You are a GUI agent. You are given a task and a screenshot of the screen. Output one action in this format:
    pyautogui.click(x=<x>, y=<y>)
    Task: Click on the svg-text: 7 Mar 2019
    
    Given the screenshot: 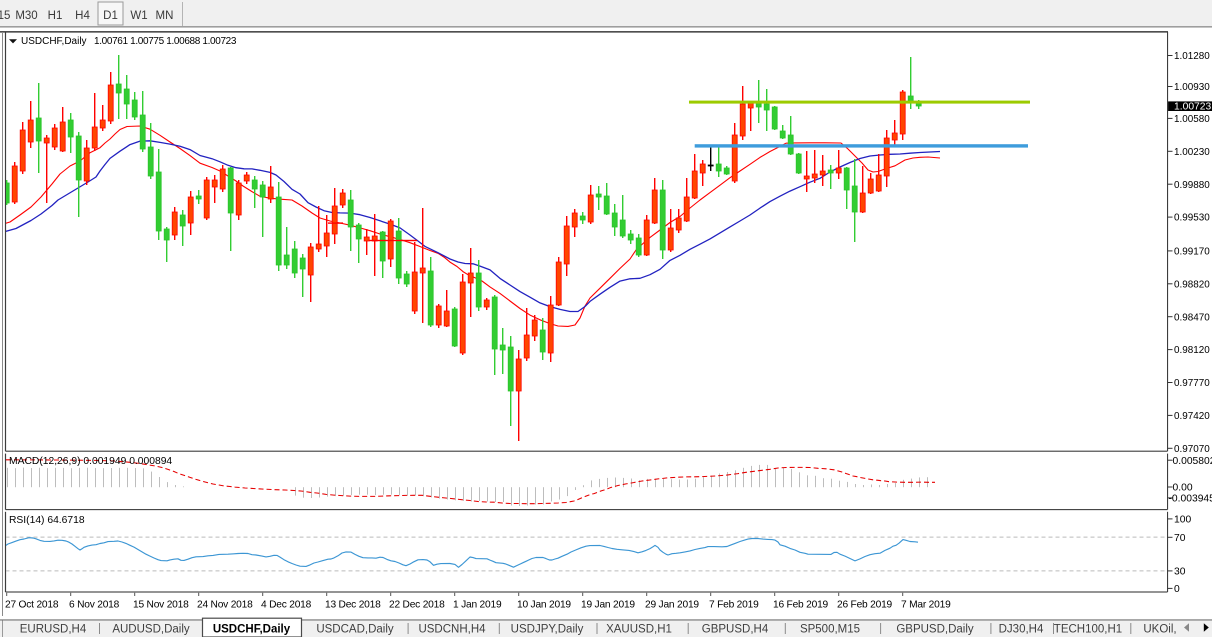 What is the action you would take?
    pyautogui.click(x=926, y=604)
    